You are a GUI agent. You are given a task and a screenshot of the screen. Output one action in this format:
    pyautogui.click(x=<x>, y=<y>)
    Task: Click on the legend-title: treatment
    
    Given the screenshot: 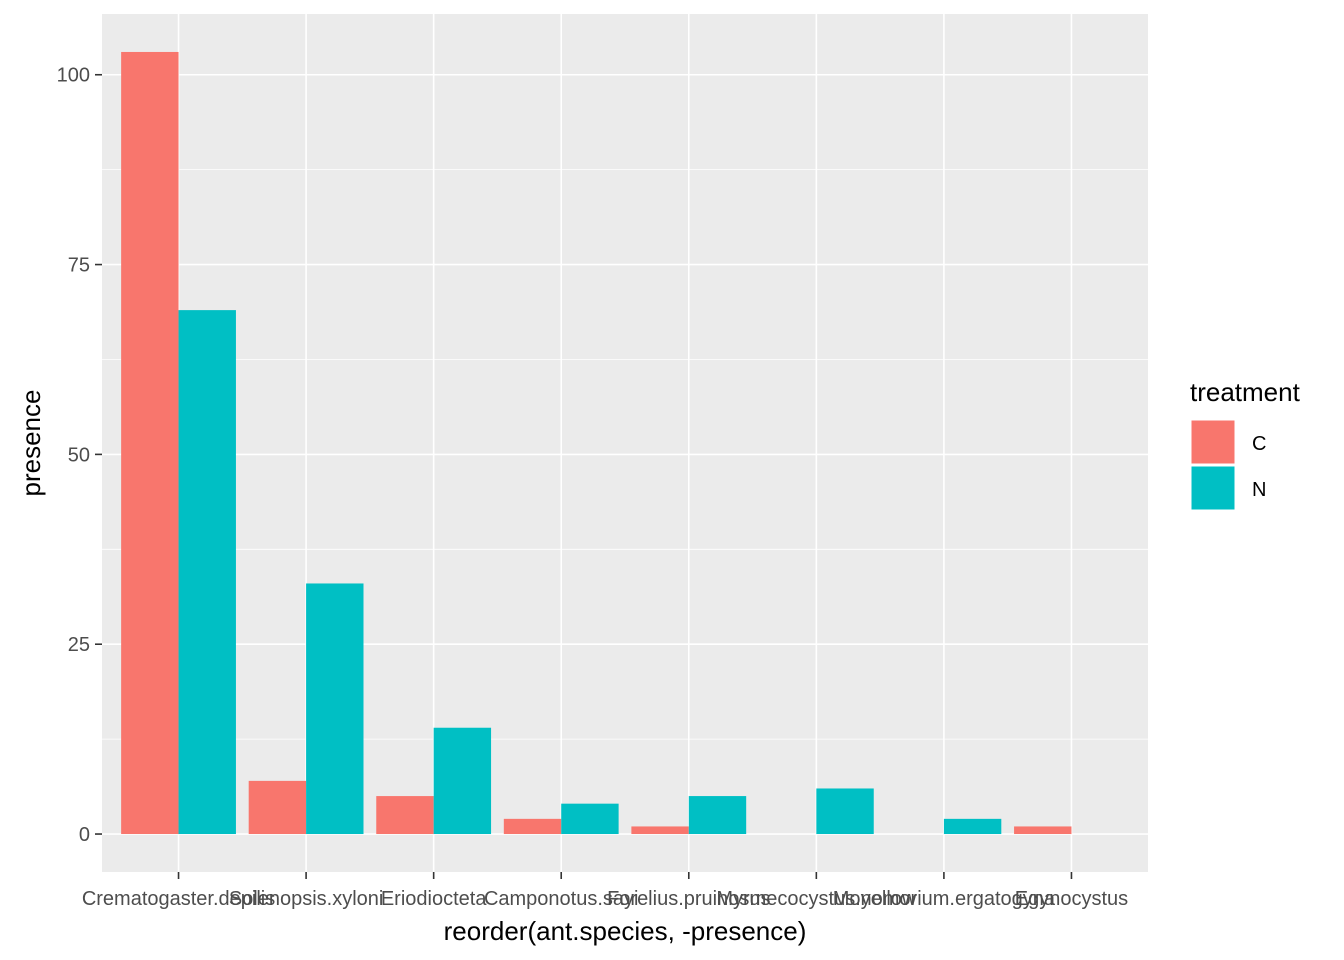 What is the action you would take?
    pyautogui.click(x=1245, y=392)
    